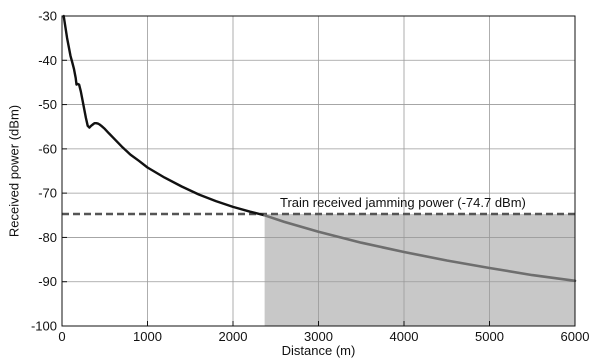  Describe the element at coordinates (14, 171) in the screenshot. I see `y-axis-label: Received power (dBm)` at that location.